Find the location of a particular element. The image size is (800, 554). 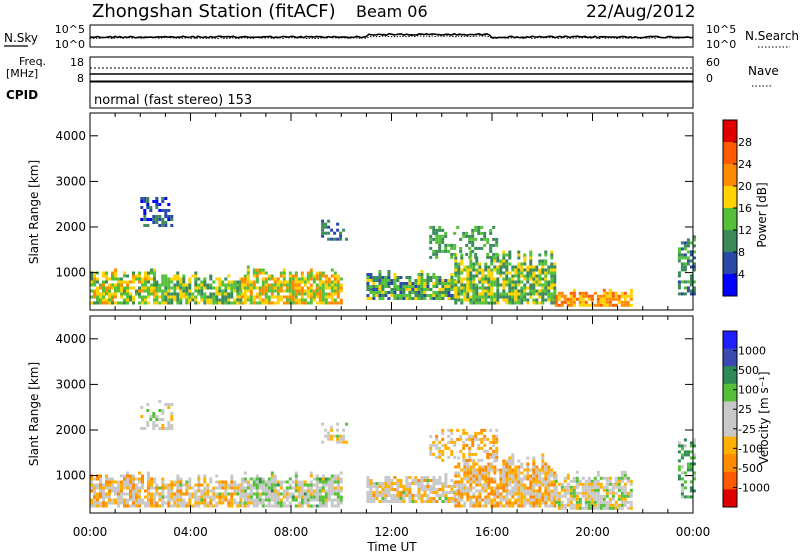

time-axis-title: Time UT is located at coordinates (391, 547).